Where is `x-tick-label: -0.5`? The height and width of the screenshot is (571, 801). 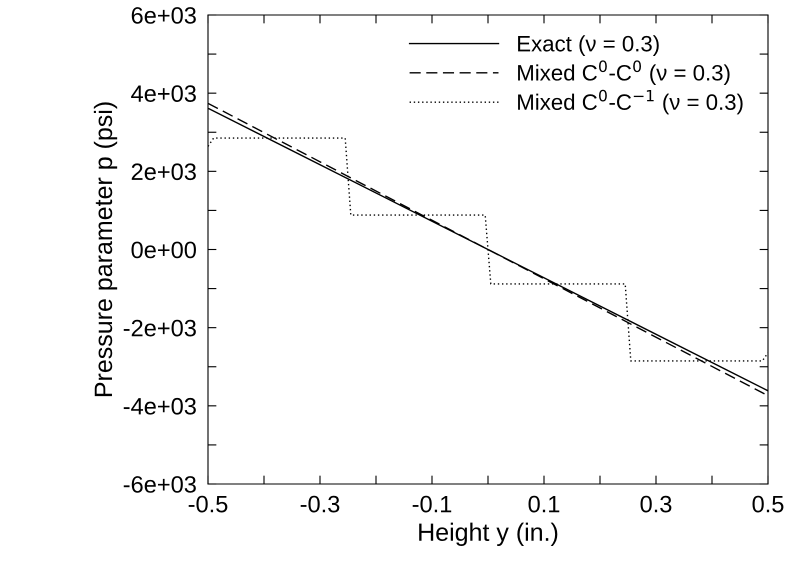
x-tick-label: -0.5 is located at coordinates (208, 504).